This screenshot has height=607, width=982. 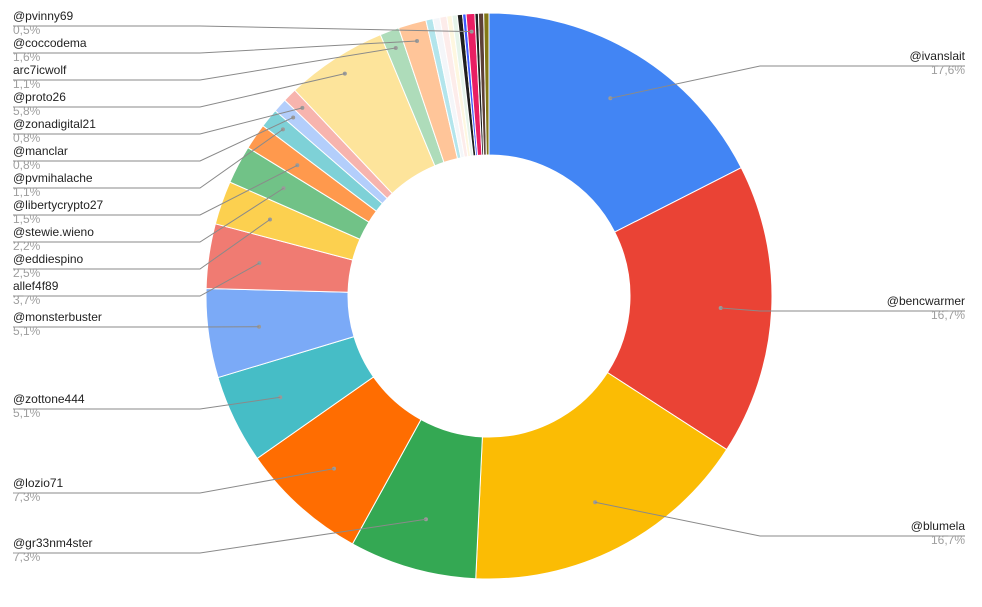 I want to click on slice-label-blumela: @blumela, so click(x=938, y=526).